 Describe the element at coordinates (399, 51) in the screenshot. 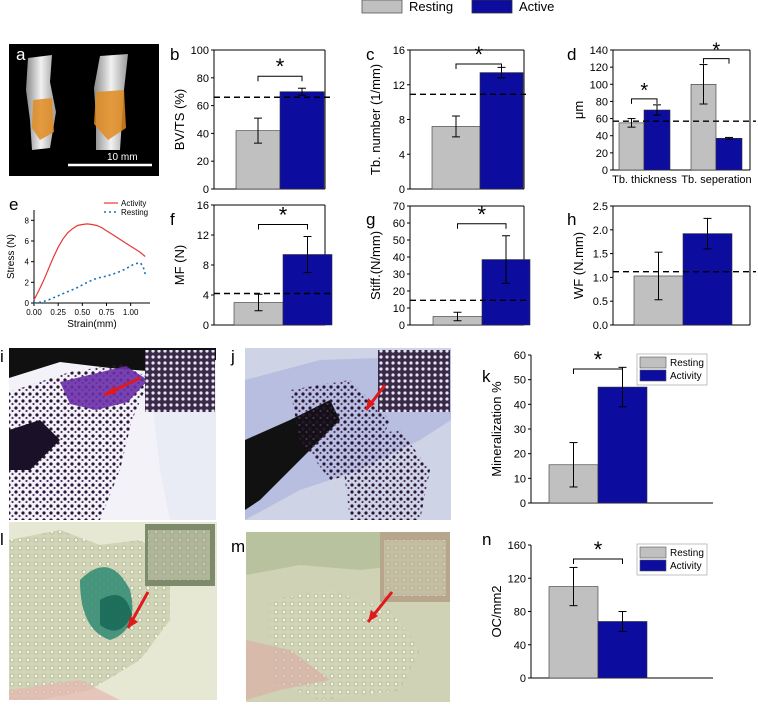

I see `y-tick-label: 16` at that location.